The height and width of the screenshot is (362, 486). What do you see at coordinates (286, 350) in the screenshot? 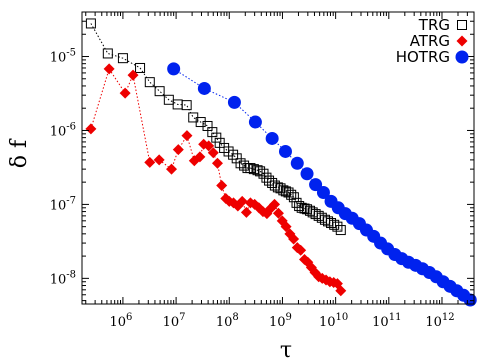
I see `x-axis-label: τ` at bounding box center [286, 350].